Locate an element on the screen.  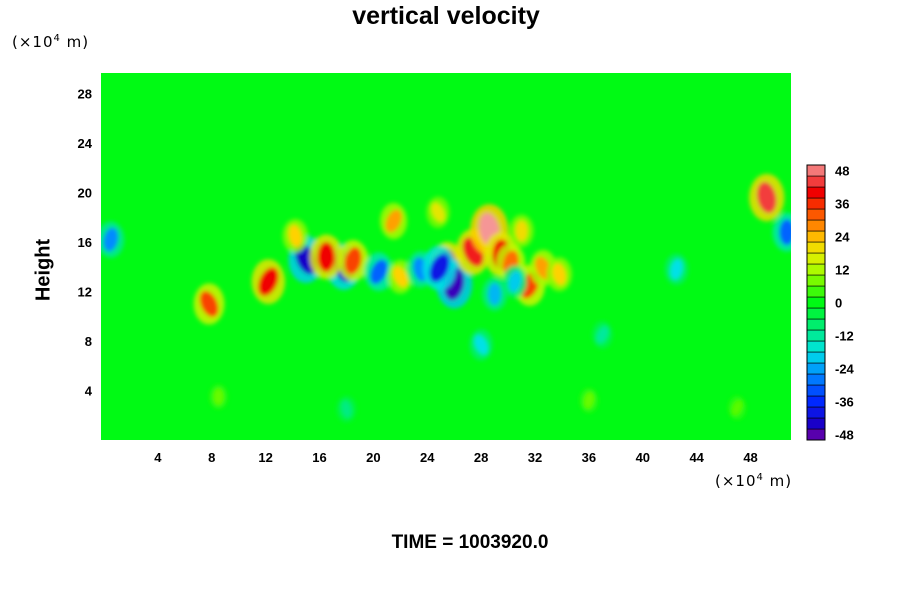
colorbar-tick-label: -24 is located at coordinates (845, 369).